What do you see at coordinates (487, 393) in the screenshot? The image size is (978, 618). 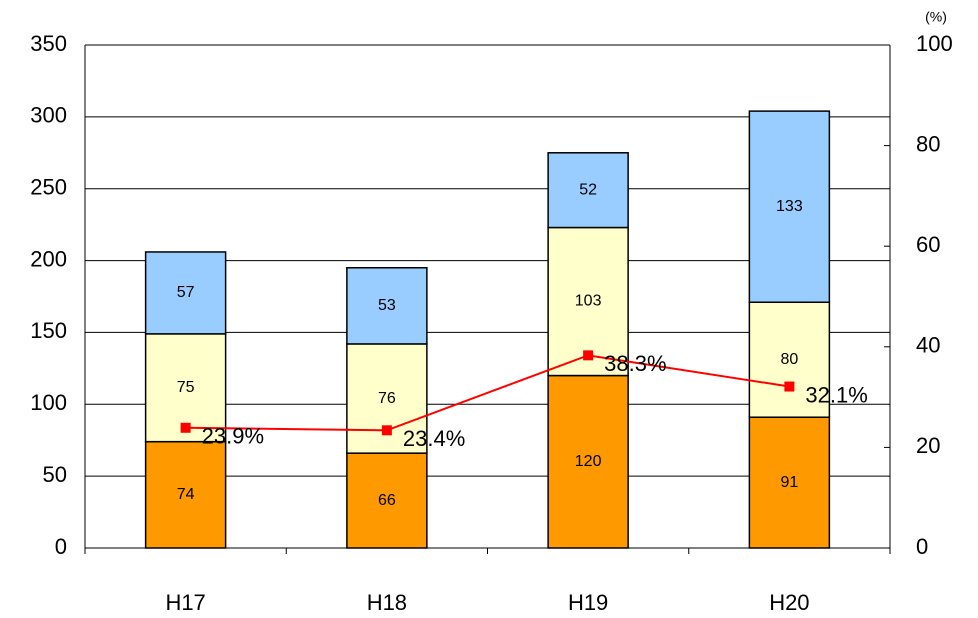 I see `line` at bounding box center [487, 393].